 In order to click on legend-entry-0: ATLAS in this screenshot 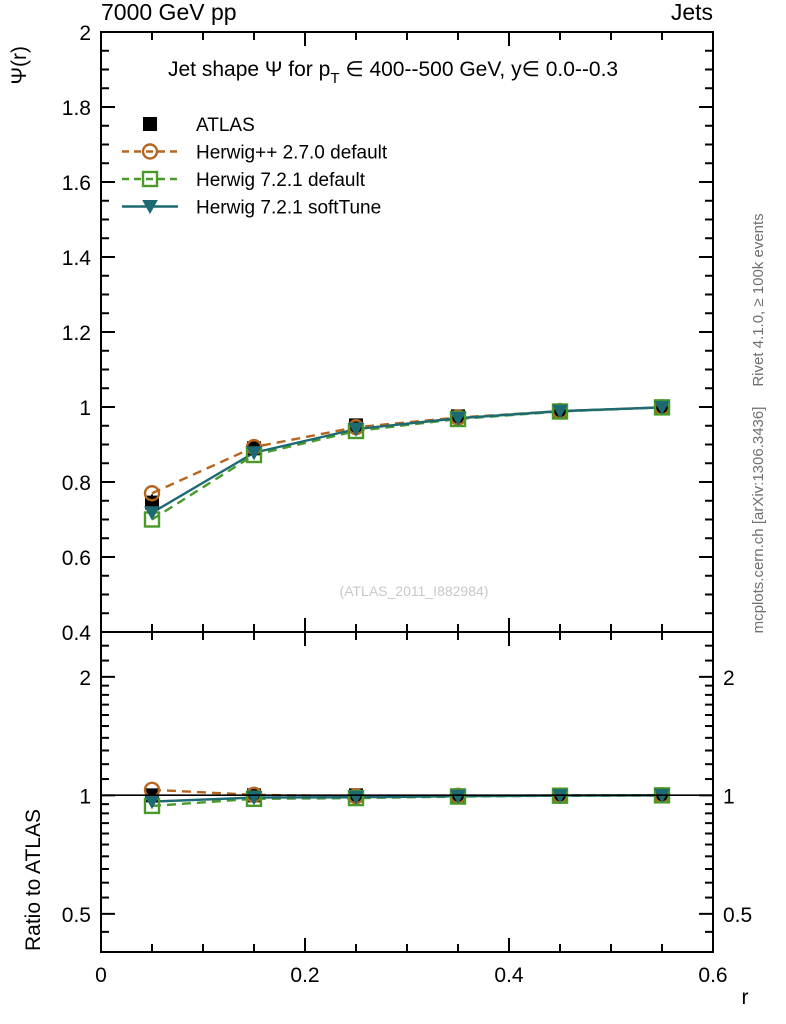, I will do `click(199, 125)`.